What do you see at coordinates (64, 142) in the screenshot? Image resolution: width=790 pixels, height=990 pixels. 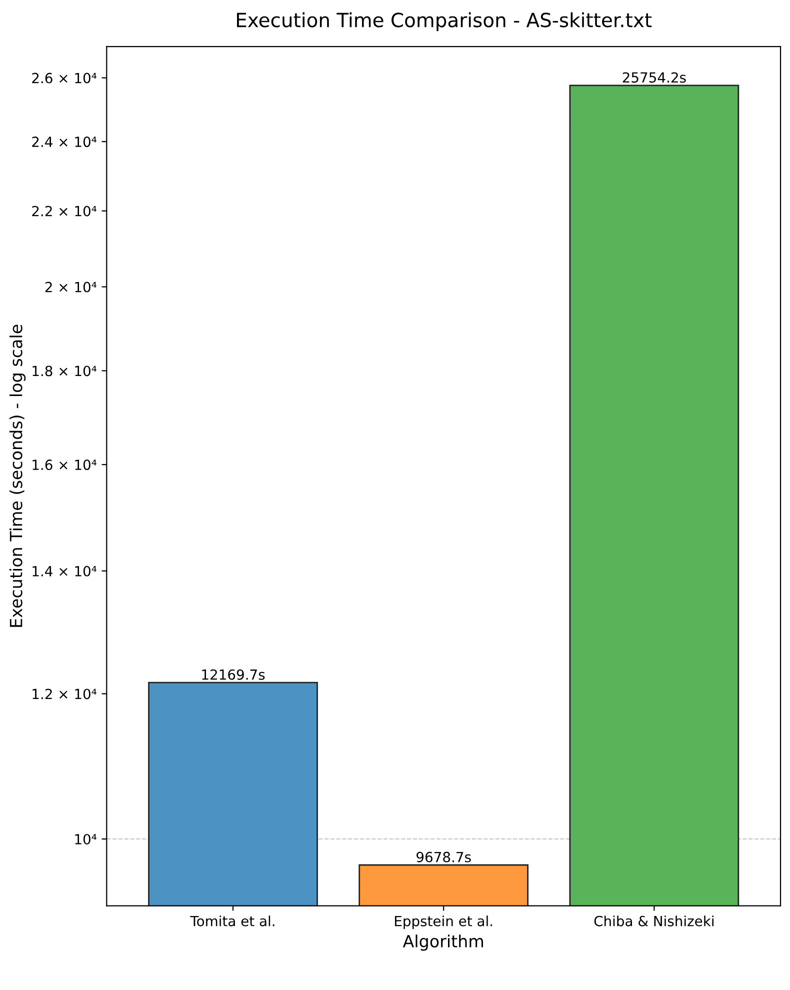 I see `y-tick-label: 2.4 × 10⁴` at bounding box center [64, 142].